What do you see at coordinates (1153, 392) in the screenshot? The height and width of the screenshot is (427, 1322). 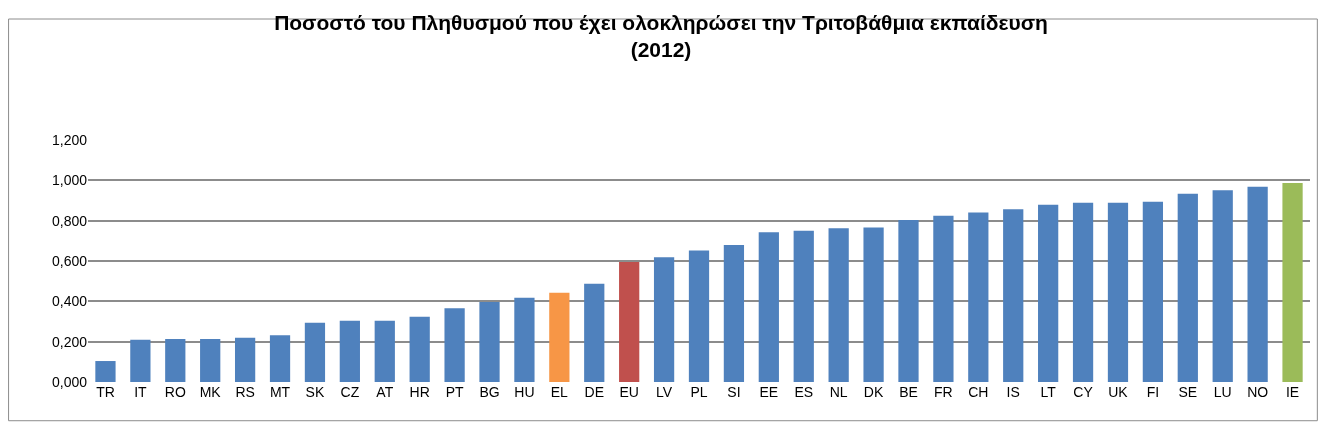 I see `x-tick-label: FI` at bounding box center [1153, 392].